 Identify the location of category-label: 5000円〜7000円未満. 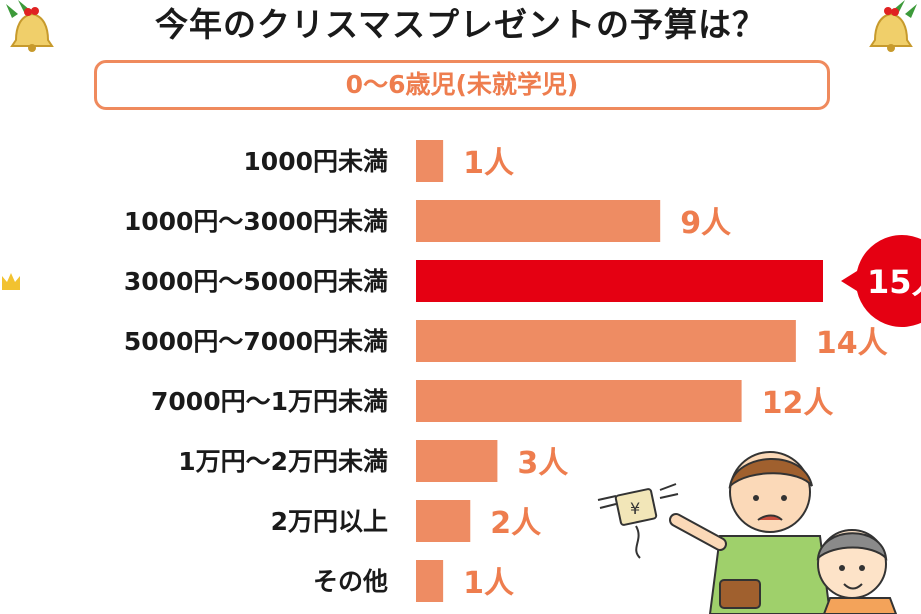
(256, 341).